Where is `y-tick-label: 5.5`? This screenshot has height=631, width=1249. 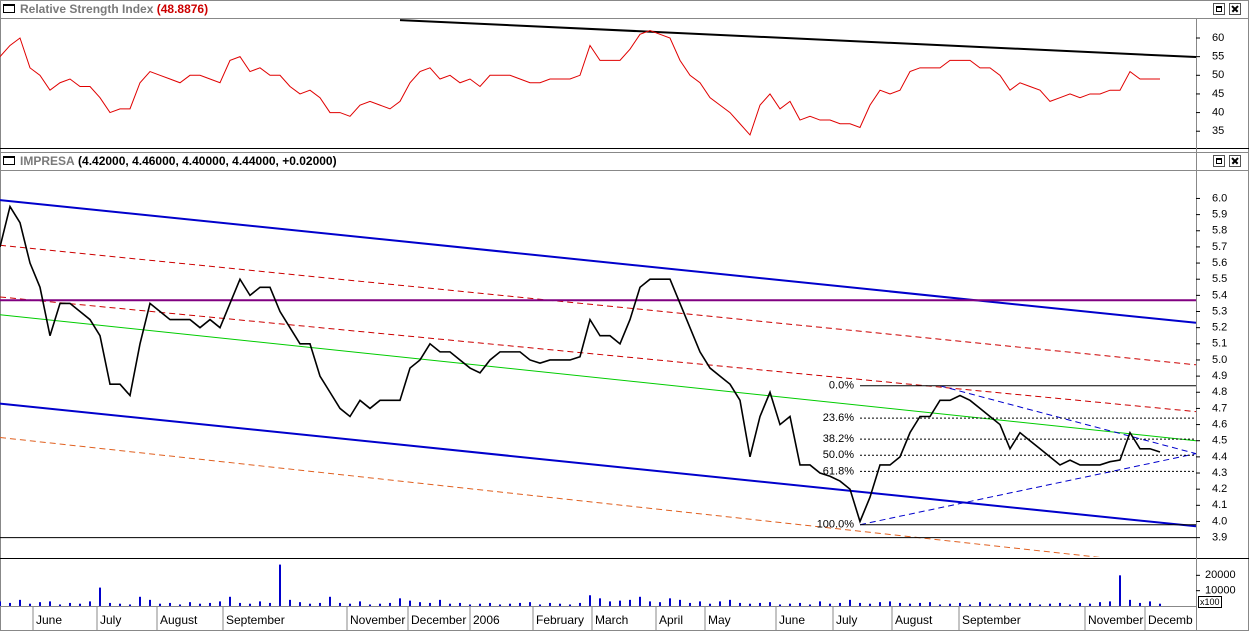
y-tick-label: 5.5 is located at coordinates (1219, 279).